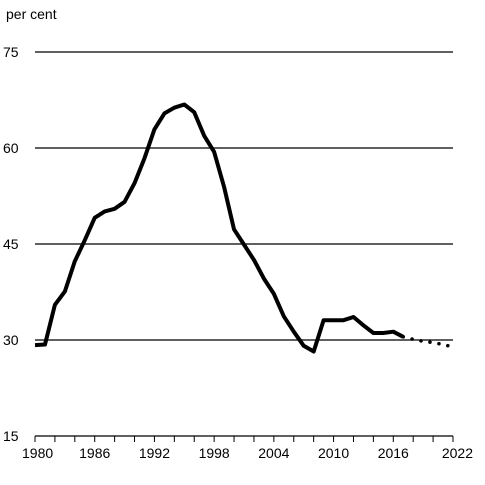 This screenshot has height=485, width=485. I want to click on x-axis: 1980 1986 1992 1998 2004 2010 2016 2022, so click(247, 448).